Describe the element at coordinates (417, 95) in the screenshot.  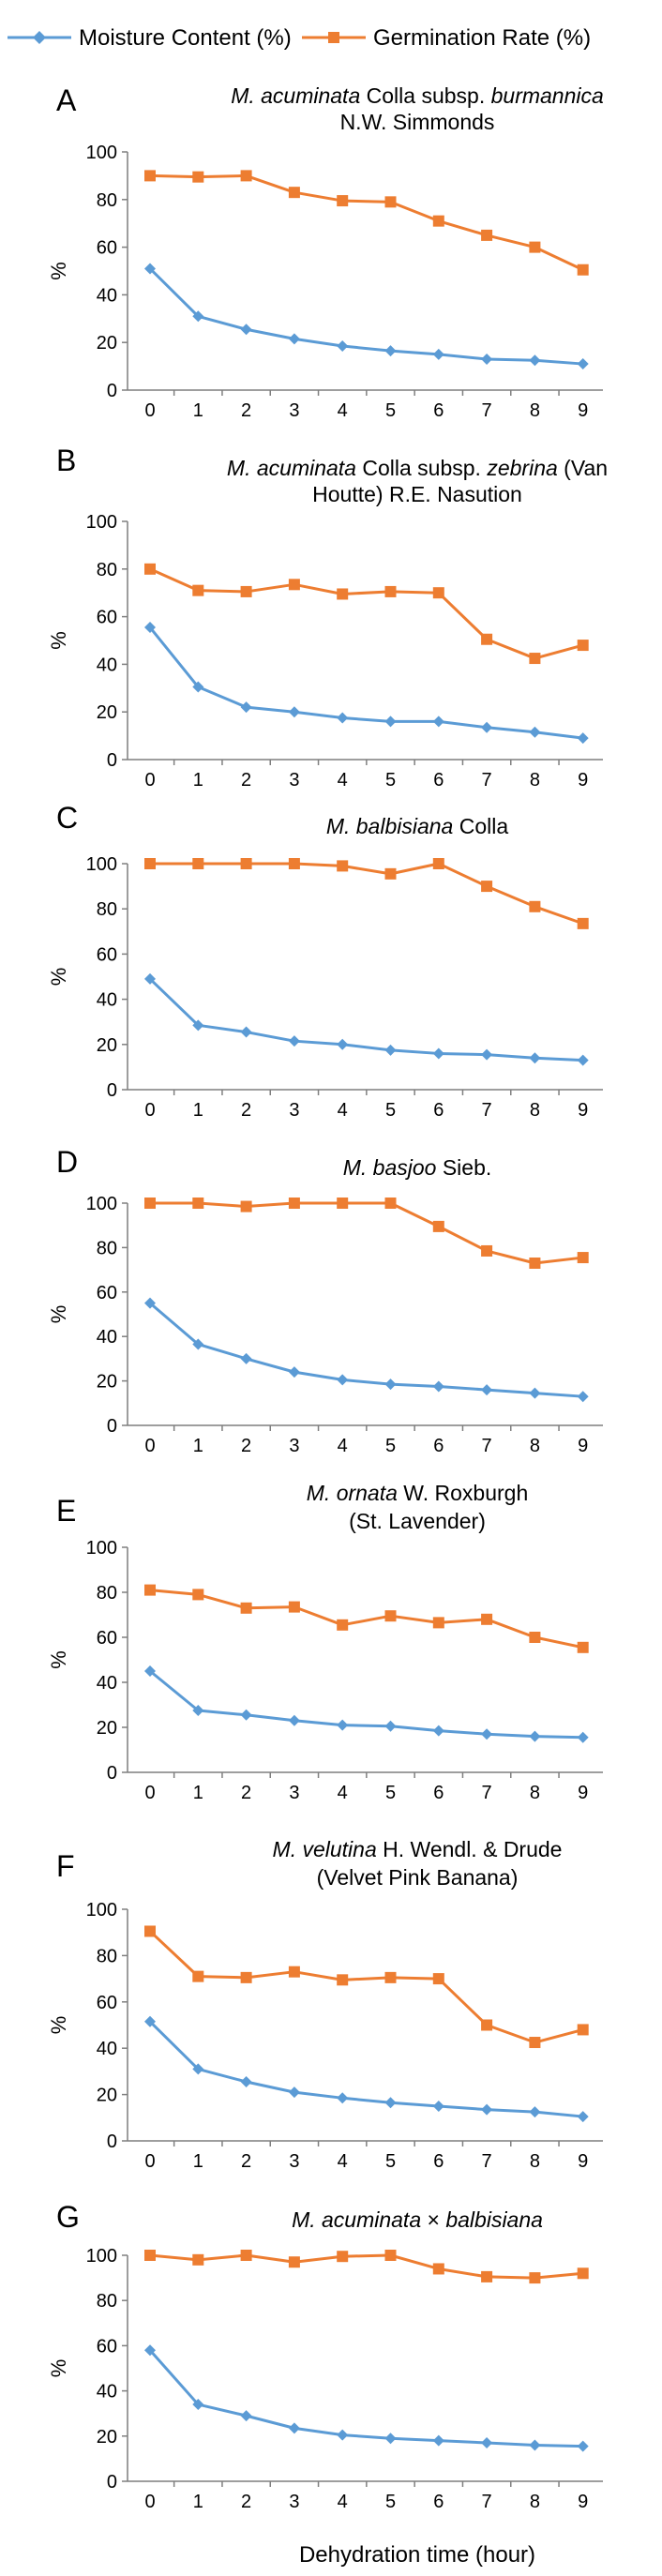
I see `panel-title: M. acuminata Colla subsp. burmannica` at that location.